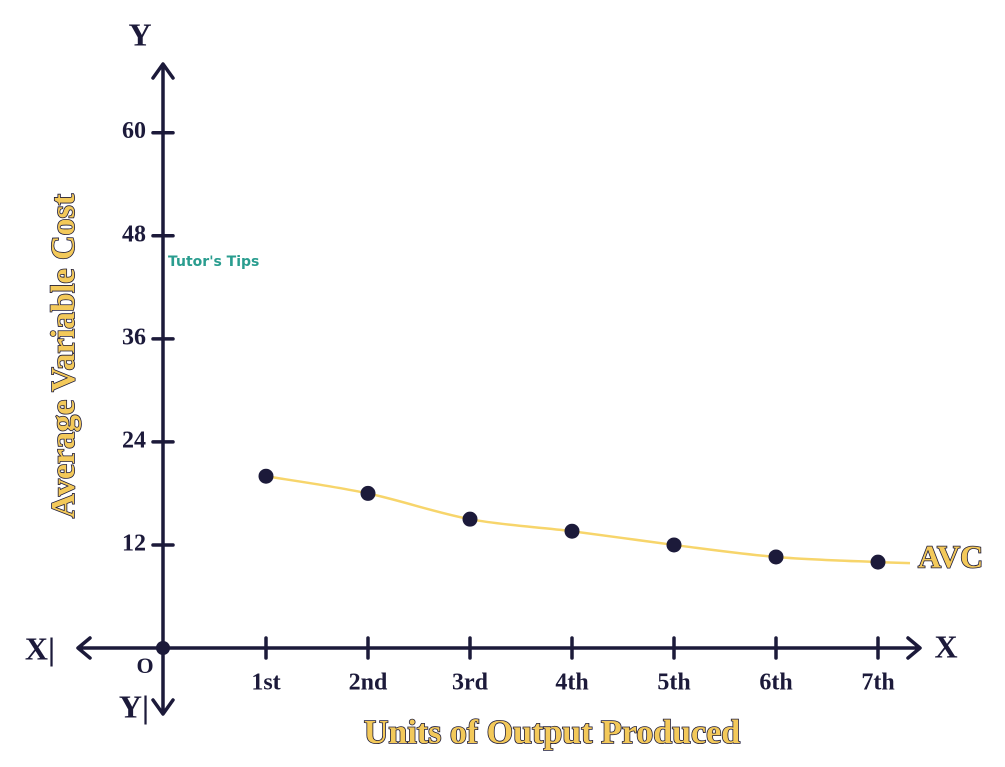  What do you see at coordinates (945, 646) in the screenshot?
I see `x-axis-letter: X` at bounding box center [945, 646].